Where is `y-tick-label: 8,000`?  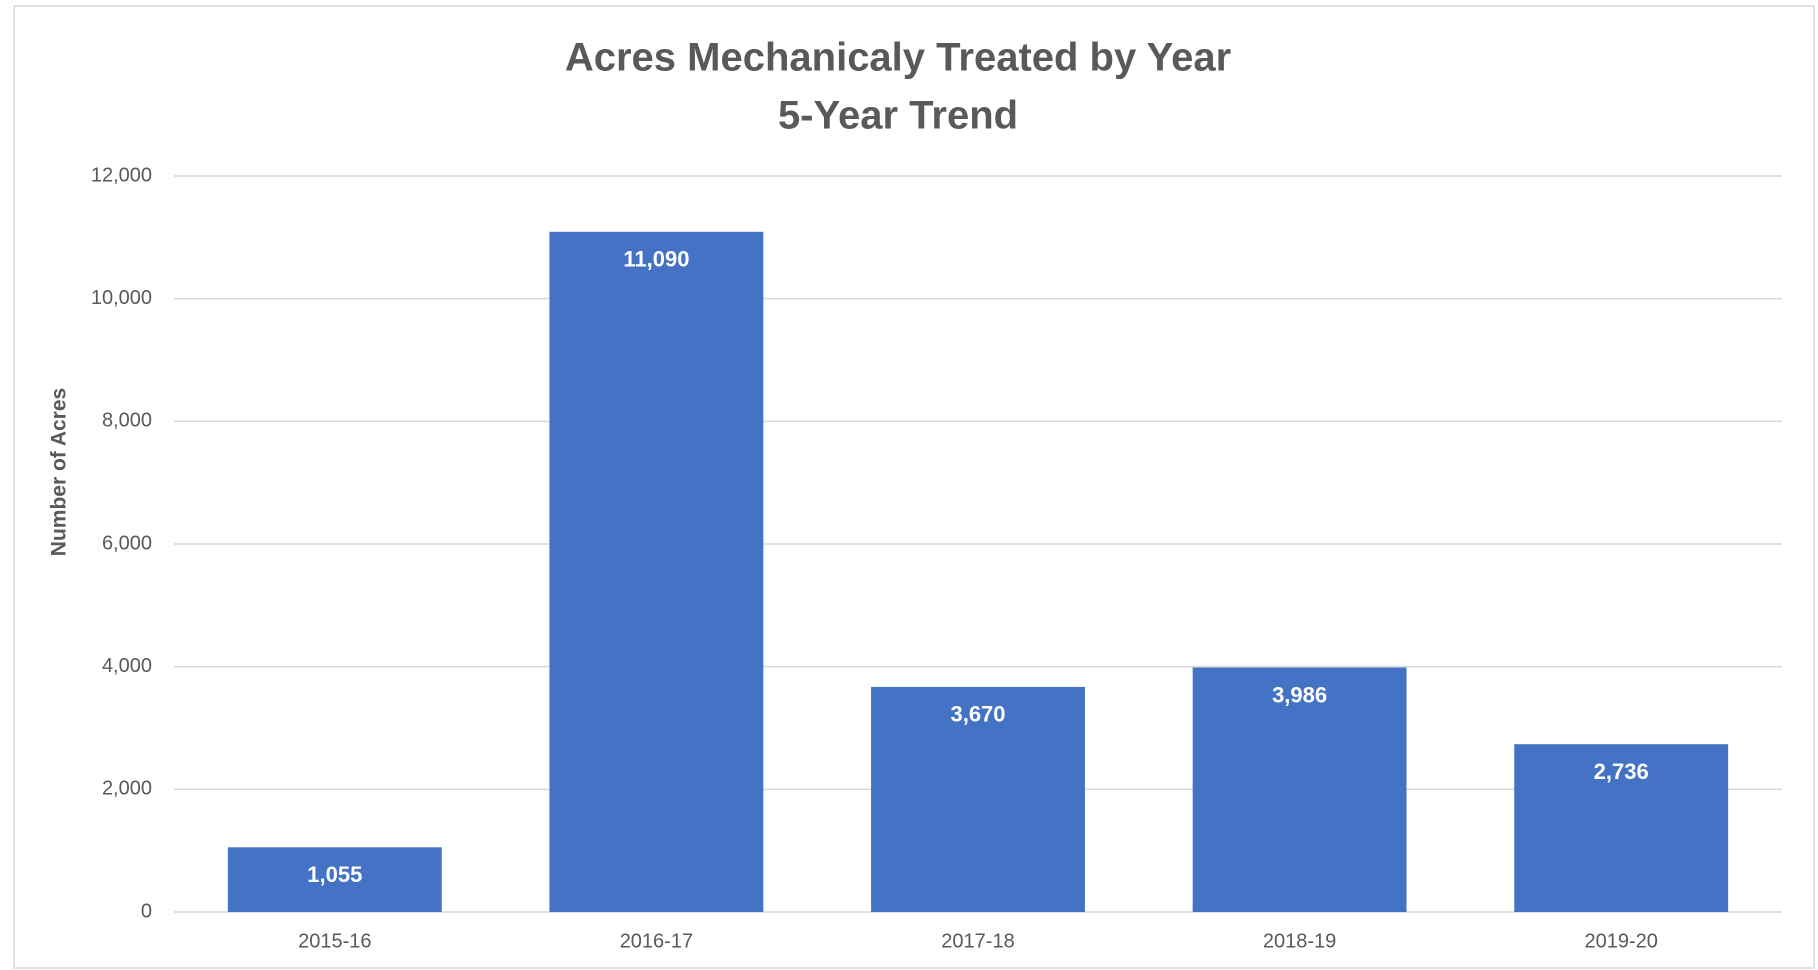
y-tick-label: 8,000 is located at coordinates (127, 421).